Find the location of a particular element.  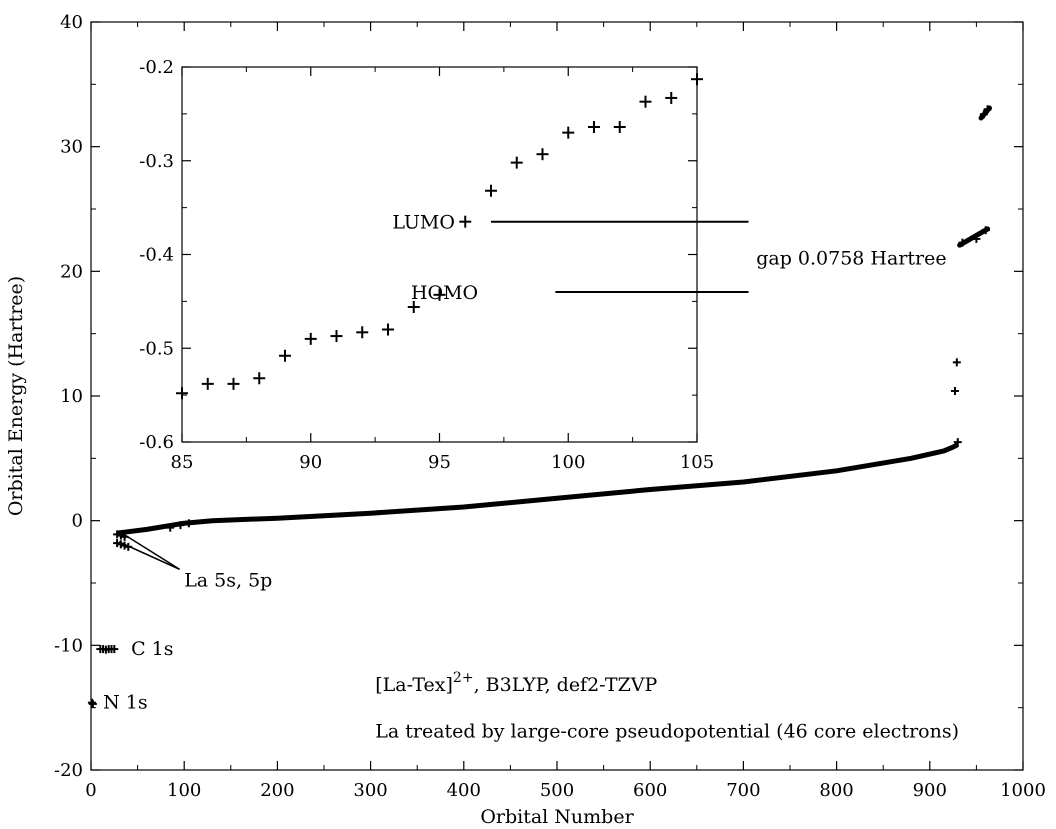

main-y-axis-title: Orbital Energy (Hartree) is located at coordinates (16, 396).